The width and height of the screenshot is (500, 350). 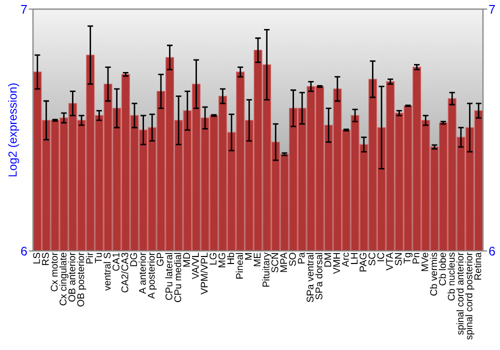 What do you see at coordinates (72, 277) in the screenshot?
I see `x-tick-label: OB anterior` at bounding box center [72, 277].